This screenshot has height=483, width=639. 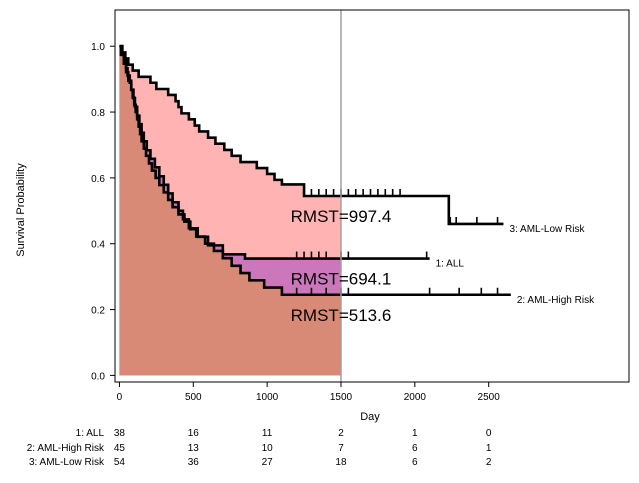 I want to click on y-tick-label: 1.0, so click(x=98, y=47).